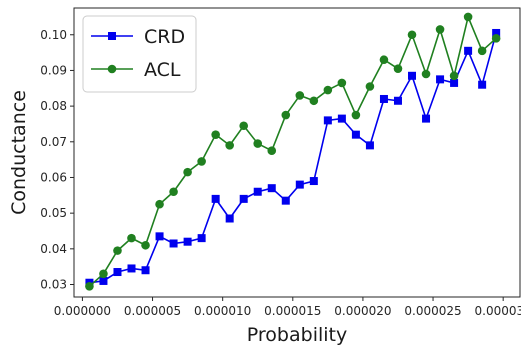 The height and width of the screenshot is (345, 521). Describe the element at coordinates (53, 285) in the screenshot. I see `y-tick-label: 0.03` at that location.